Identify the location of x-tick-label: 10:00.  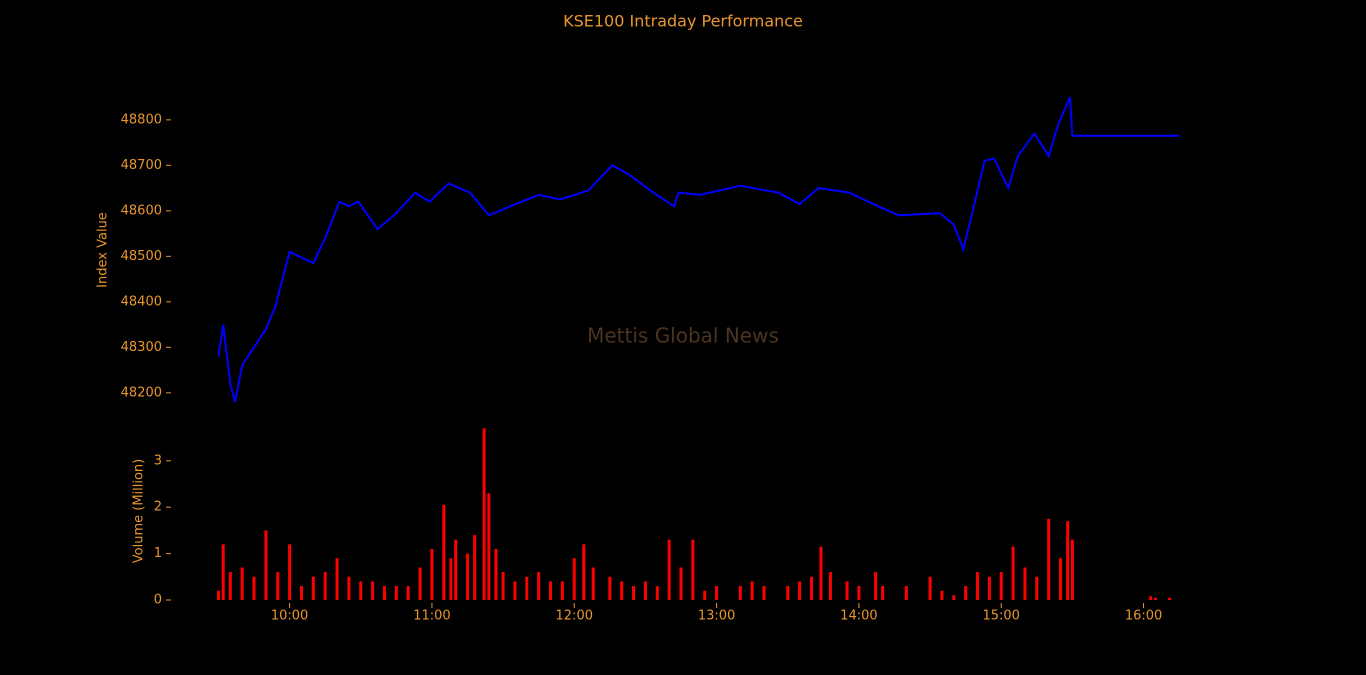
(289, 616).